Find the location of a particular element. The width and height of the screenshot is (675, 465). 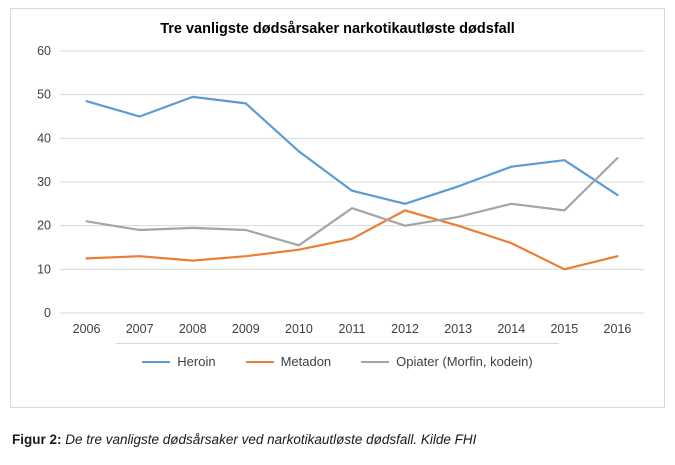

x-tick-label: 2015 is located at coordinates (564, 329).